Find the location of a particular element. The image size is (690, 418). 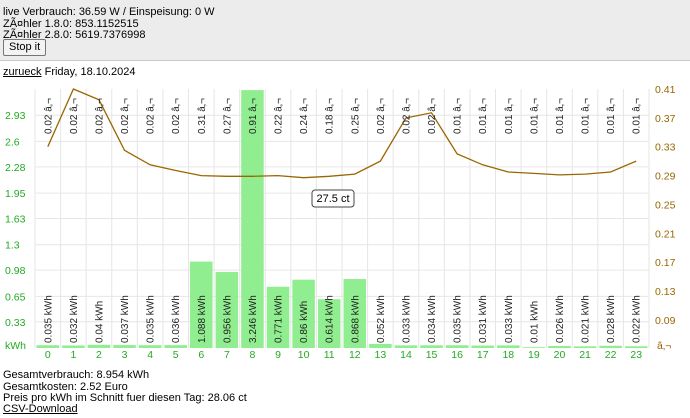

date-label: Friday, 18.10.2024 is located at coordinates (90, 72).